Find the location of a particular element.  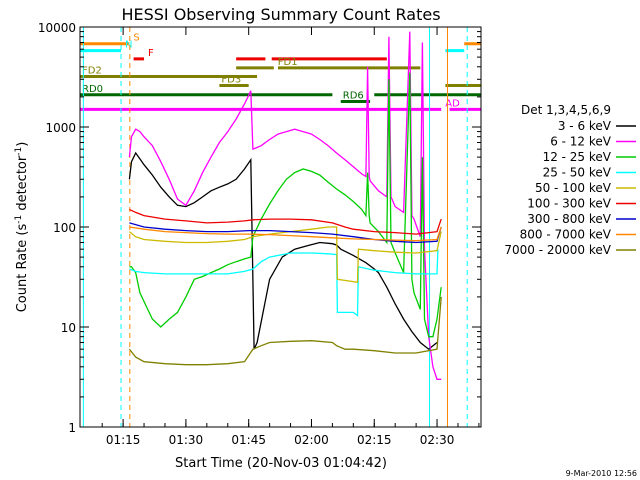

series-line-800-7000-kev is located at coordinates (285, 234).